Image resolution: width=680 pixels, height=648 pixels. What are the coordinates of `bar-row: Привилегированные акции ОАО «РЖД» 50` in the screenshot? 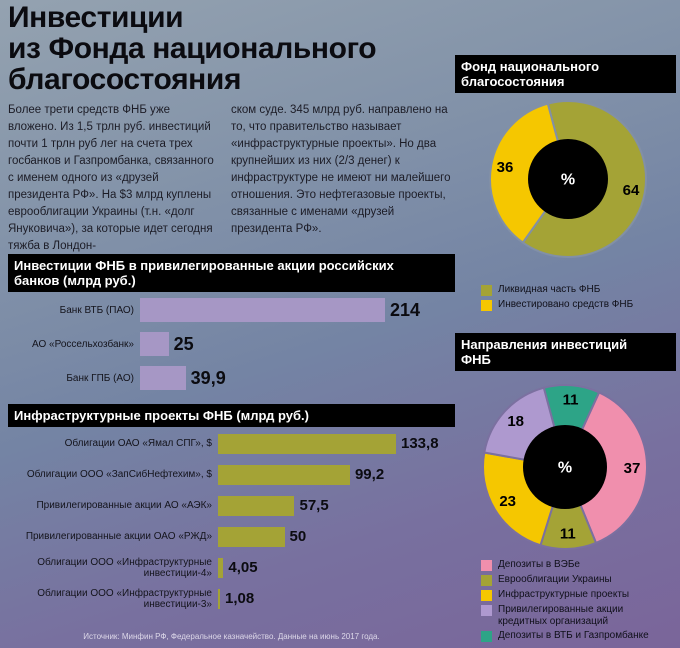 It's located at (231, 536).